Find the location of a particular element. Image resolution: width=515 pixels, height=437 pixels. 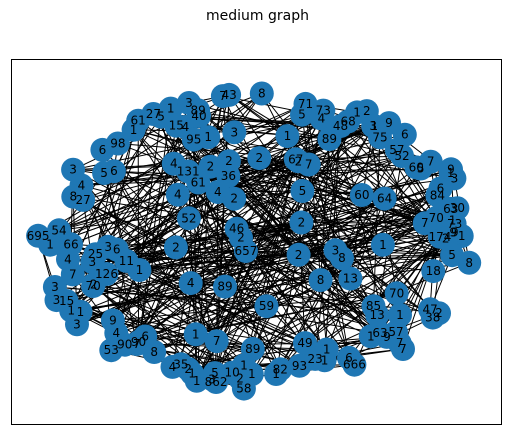

graph-node-label: 131 is located at coordinates (188, 172).